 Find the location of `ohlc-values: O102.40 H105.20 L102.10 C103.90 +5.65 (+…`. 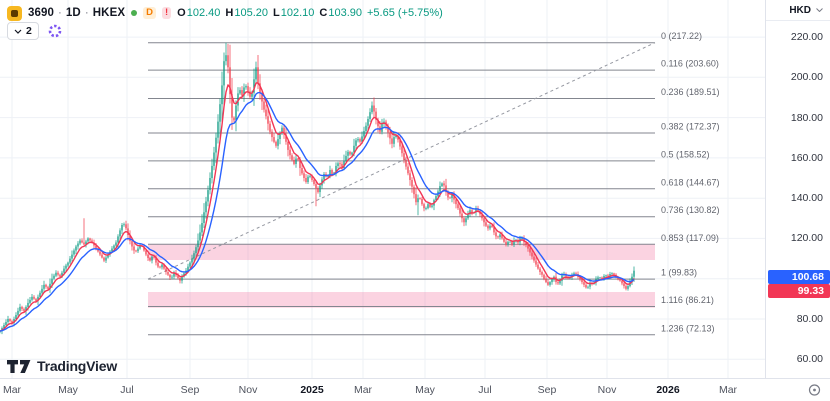

ohlc-values: O102.40 H105.20 L102.10 C103.90 +5.65 (+… is located at coordinates (310, 13).